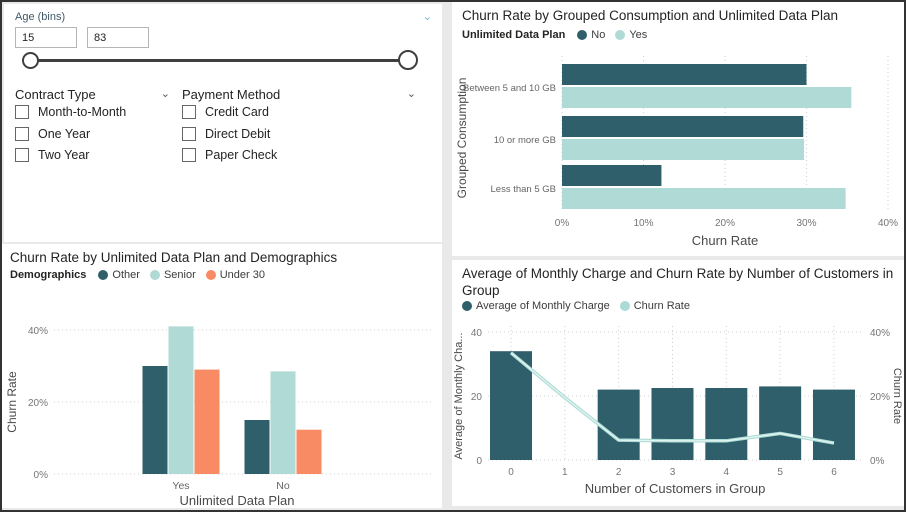 Image resolution: width=906 pixels, height=512 pixels. I want to click on x-tick-label: 40%, so click(888, 223).